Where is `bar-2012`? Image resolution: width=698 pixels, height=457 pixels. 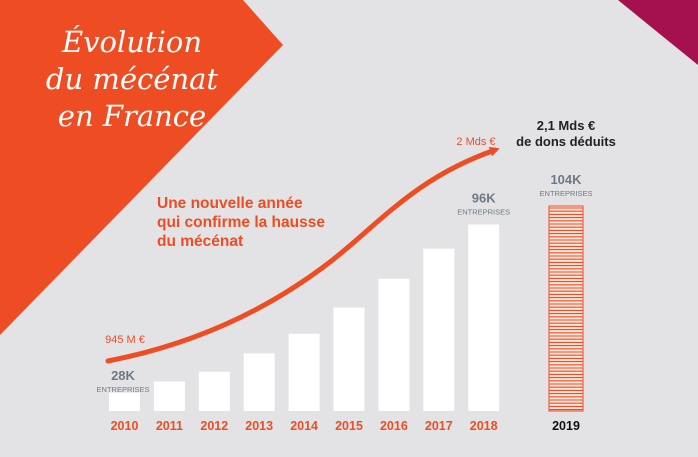 bar-2012 is located at coordinates (214, 391).